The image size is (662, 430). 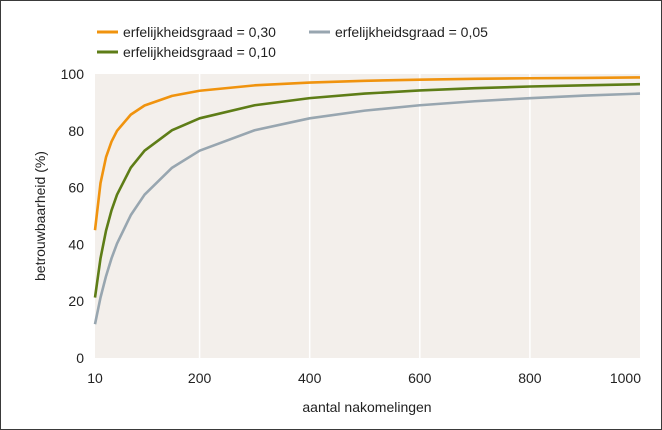 What do you see at coordinates (625, 378) in the screenshot?
I see `x-tick-label: 1000` at bounding box center [625, 378].